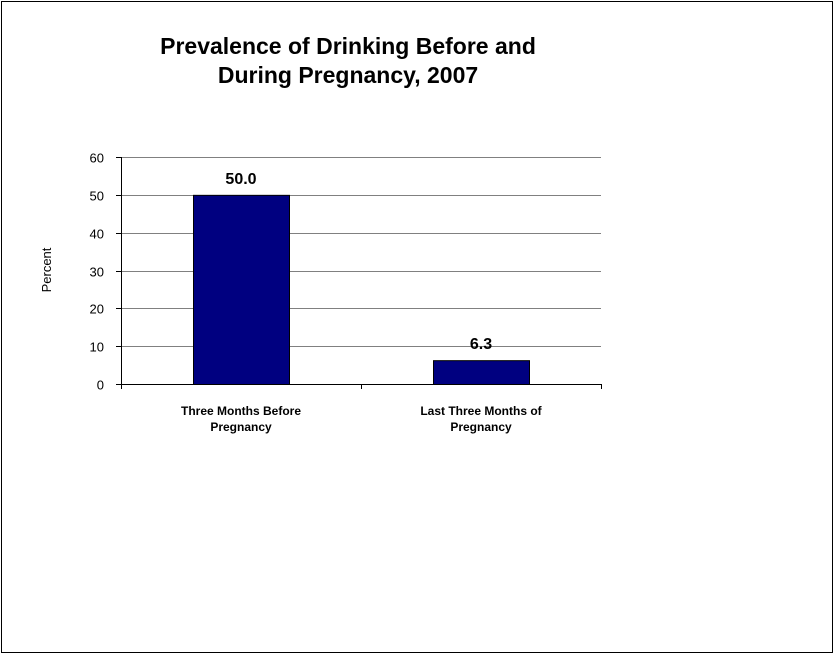 Image resolution: width=836 pixels, height=656 pixels. Describe the element at coordinates (97, 158) in the screenshot. I see `y-tick-label: 60` at that location.